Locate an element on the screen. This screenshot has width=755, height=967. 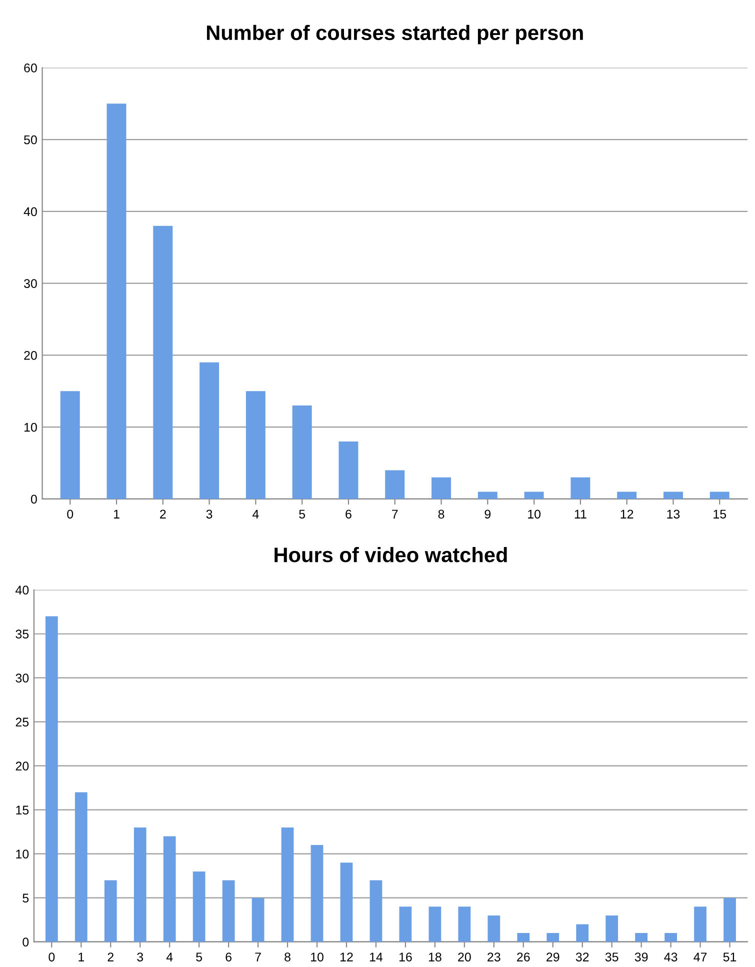
x-tick-label: 29 is located at coordinates (553, 957).